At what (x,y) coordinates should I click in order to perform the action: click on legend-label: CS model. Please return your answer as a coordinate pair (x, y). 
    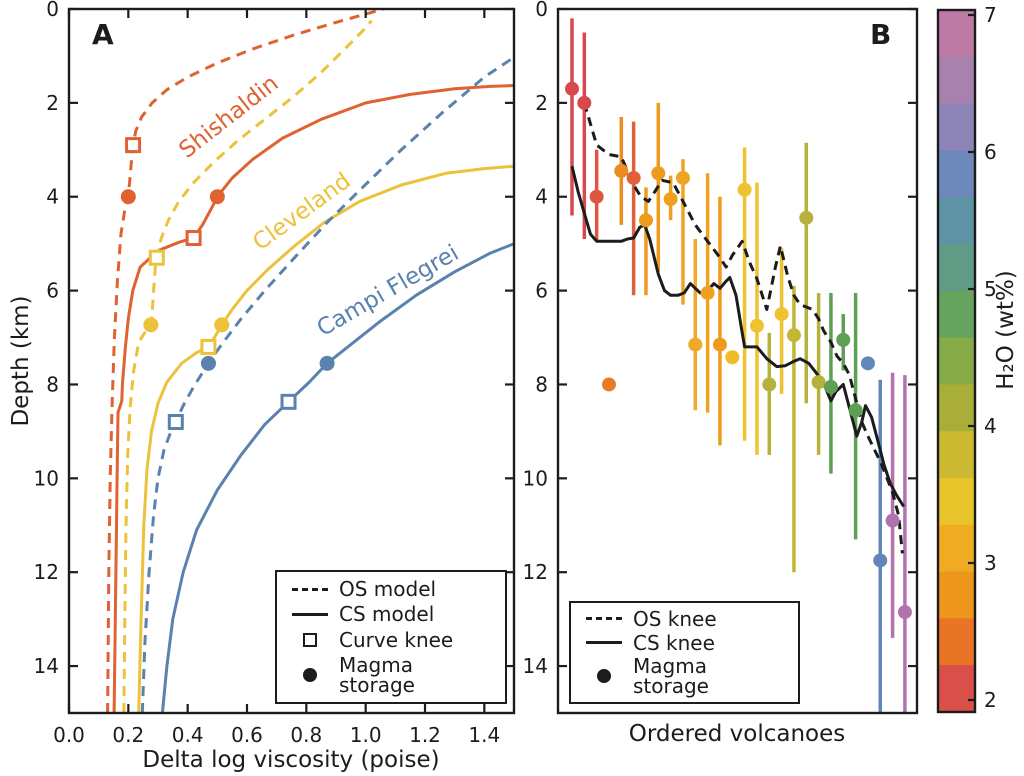
    Looking at the image, I should click on (387, 614).